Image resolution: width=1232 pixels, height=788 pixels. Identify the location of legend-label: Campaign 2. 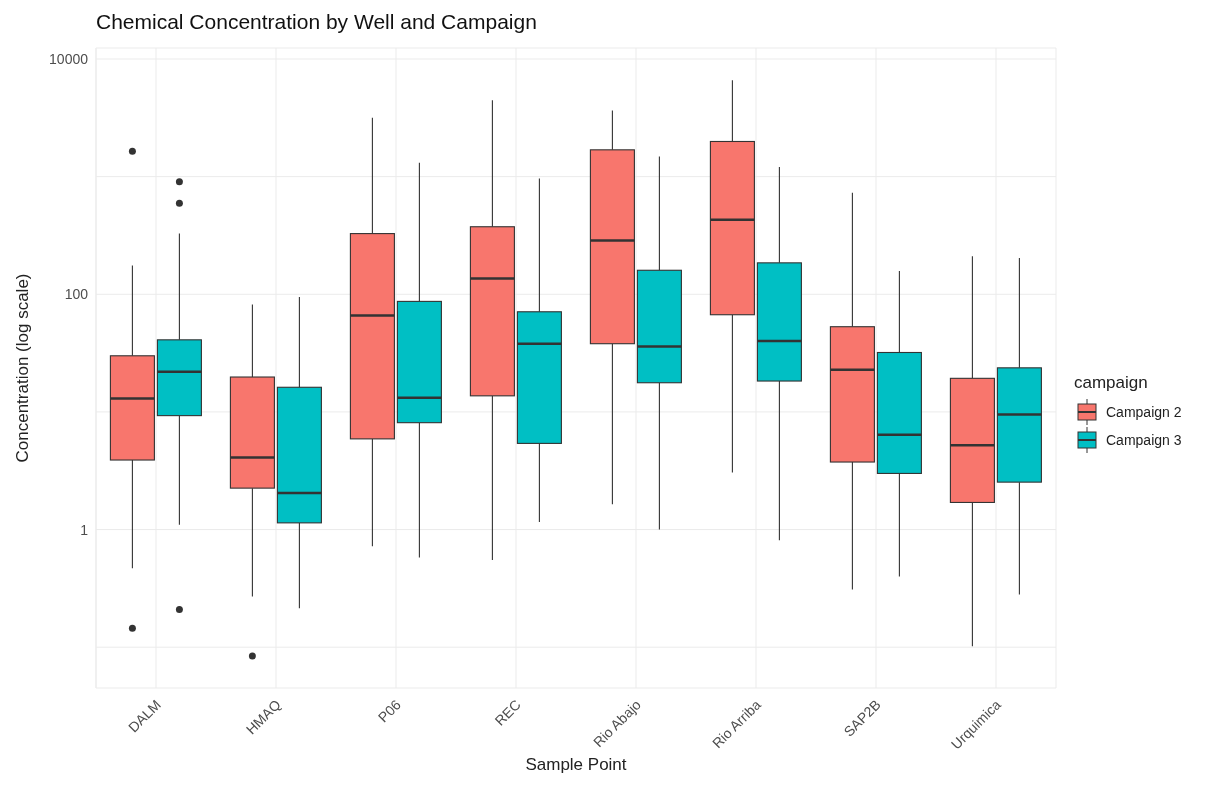
(1144, 412).